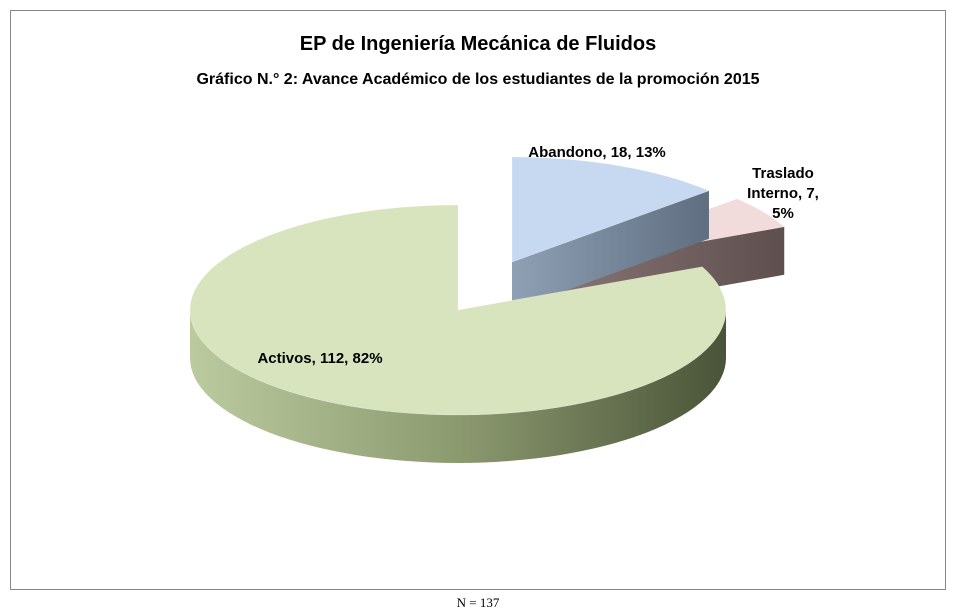  Describe the element at coordinates (597, 152) in the screenshot. I see `data-label: Abandono, 18, 13%` at that location.